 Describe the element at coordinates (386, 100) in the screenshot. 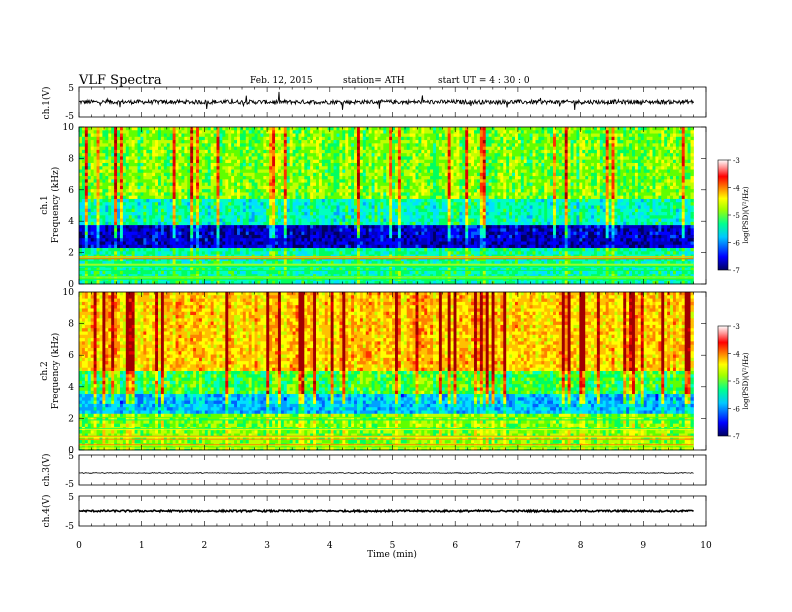

I see `ch1-waveform-trace` at that location.